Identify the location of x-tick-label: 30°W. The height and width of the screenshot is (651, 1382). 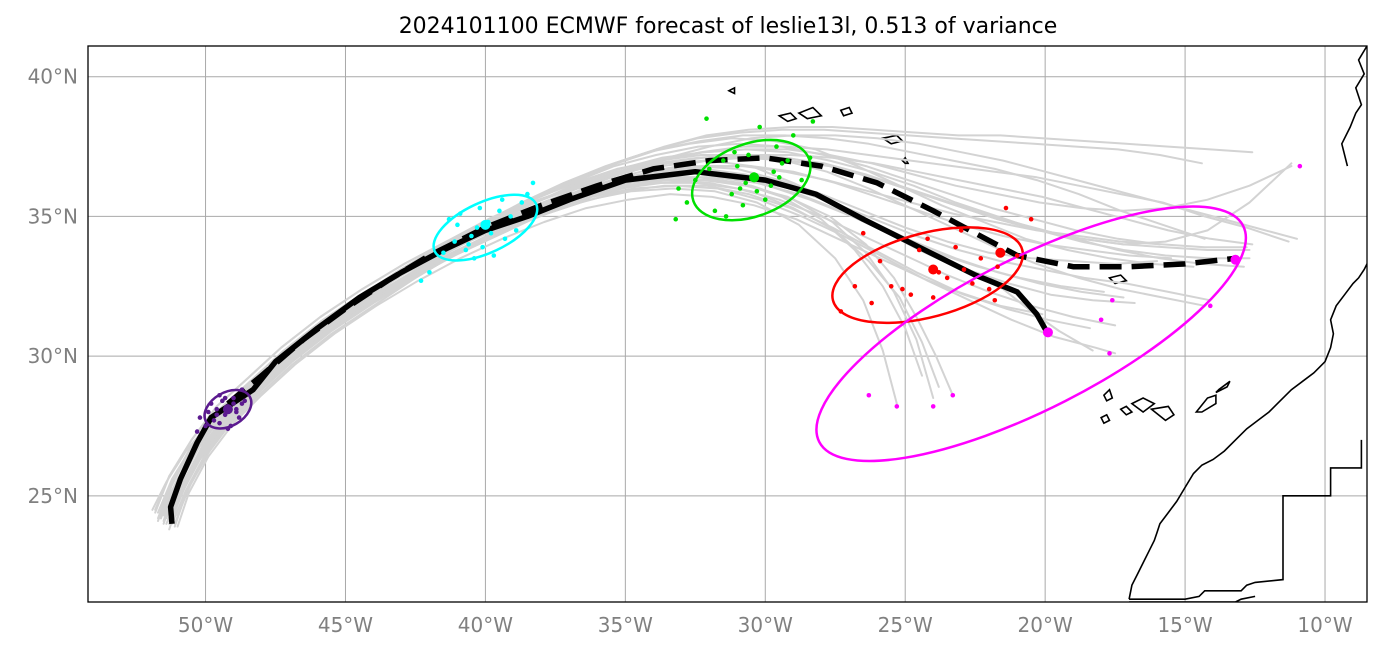
(765, 625).